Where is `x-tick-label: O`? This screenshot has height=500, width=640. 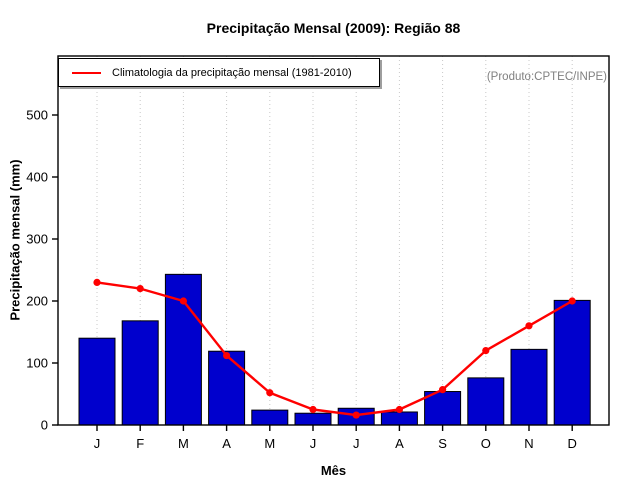 x-tick-label: O is located at coordinates (486, 443).